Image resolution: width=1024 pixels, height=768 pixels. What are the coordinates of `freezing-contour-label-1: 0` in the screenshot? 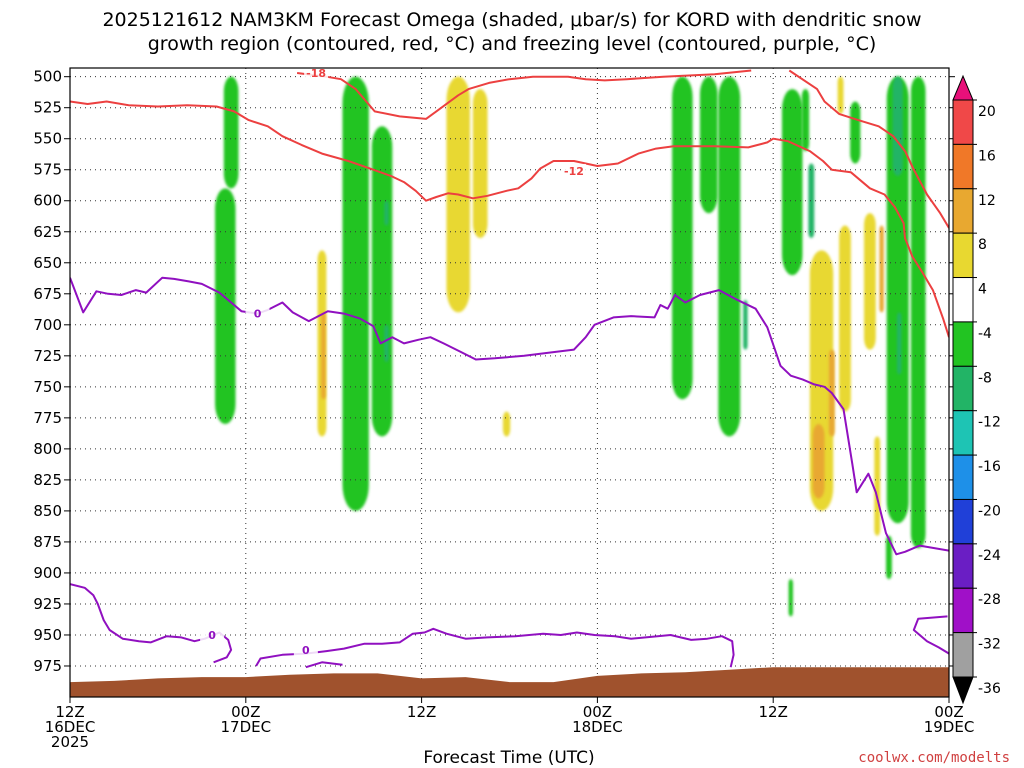 It's located at (212, 635).